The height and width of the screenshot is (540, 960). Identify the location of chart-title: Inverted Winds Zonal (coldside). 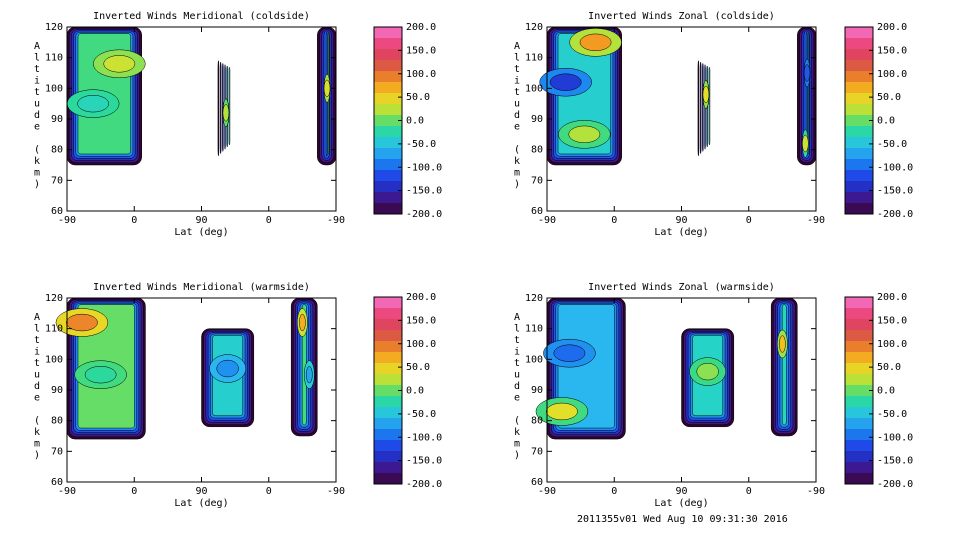
(681, 16).